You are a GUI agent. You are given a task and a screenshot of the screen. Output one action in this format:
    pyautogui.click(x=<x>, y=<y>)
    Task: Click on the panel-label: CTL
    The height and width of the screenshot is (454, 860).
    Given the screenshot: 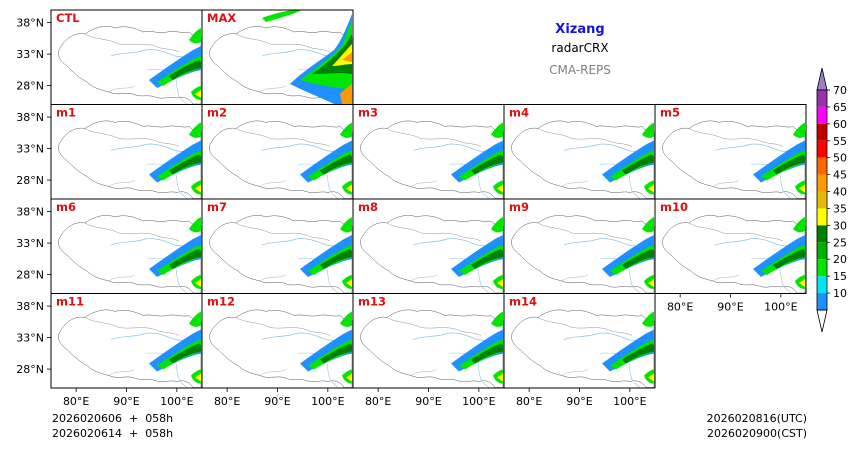 What is the action you would take?
    pyautogui.click(x=68, y=18)
    